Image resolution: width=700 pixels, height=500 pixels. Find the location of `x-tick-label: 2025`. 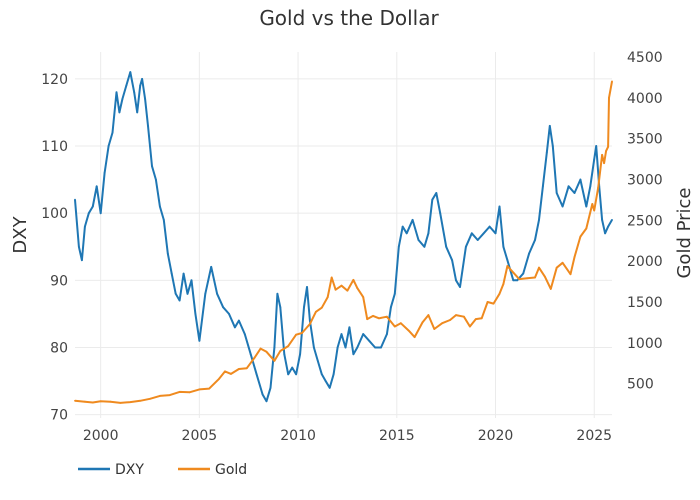

x-tick-label: 2025 is located at coordinates (594, 436).